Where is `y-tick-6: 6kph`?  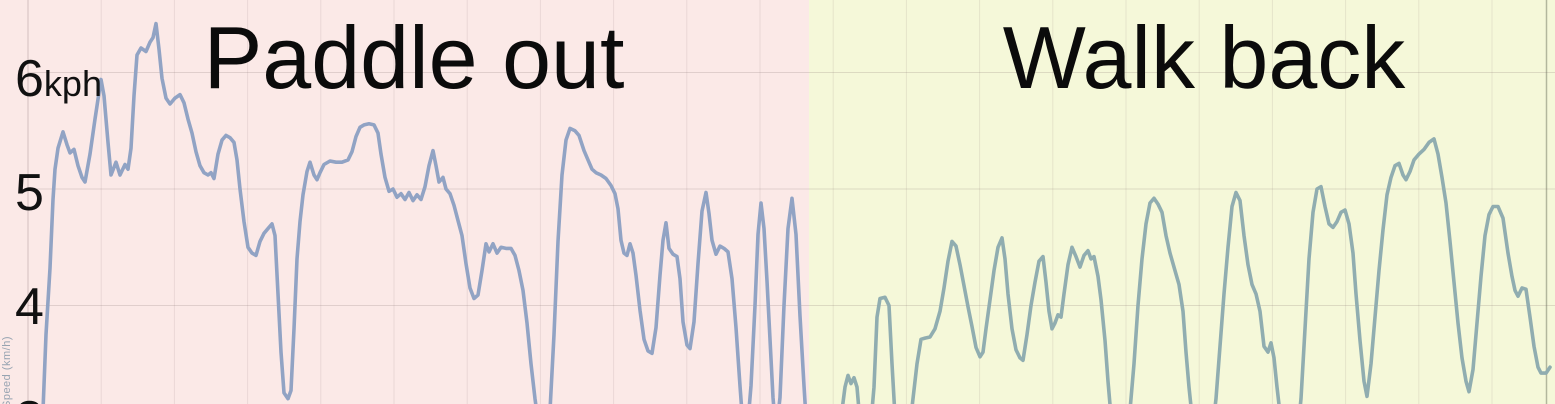 y-tick-6: 6kph is located at coordinates (58, 79).